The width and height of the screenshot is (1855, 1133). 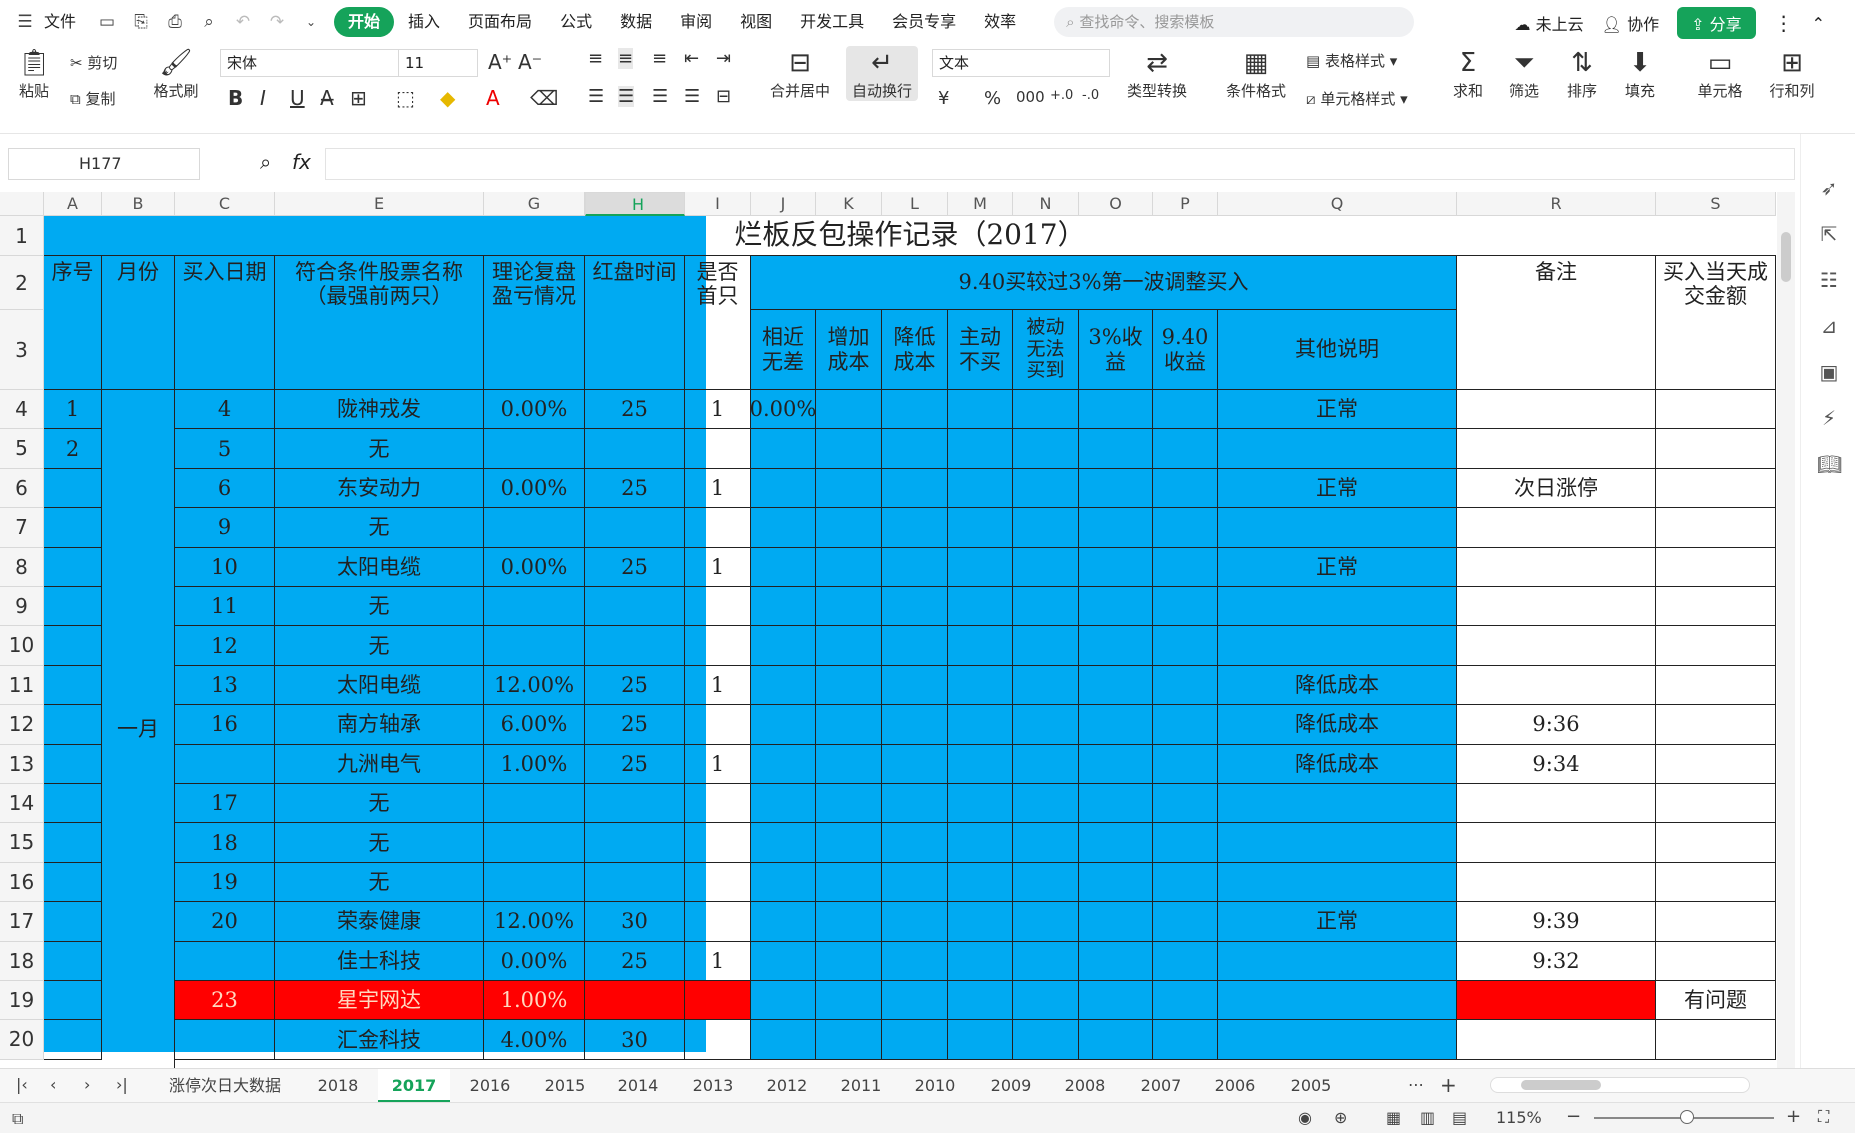 What do you see at coordinates (73, 410) in the screenshot?
I see `cell-a: 1` at bounding box center [73, 410].